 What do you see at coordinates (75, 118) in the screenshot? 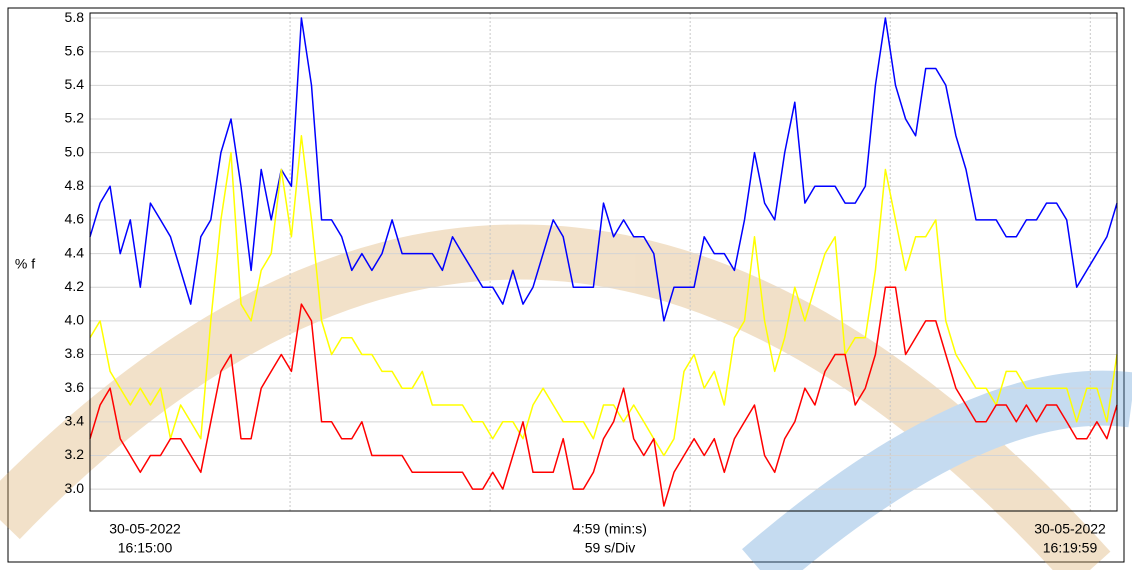
I see `y-tick-label: 5.2` at bounding box center [75, 118].